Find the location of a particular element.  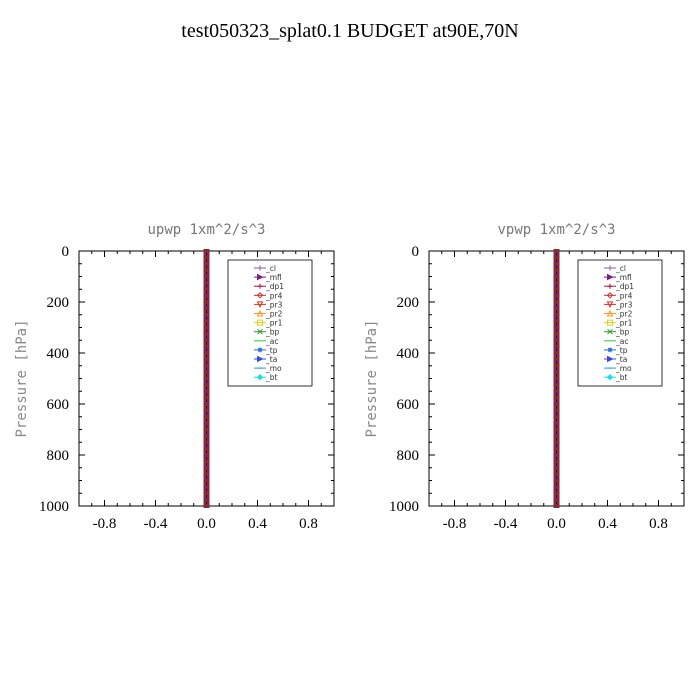

y-tick-label: 400 is located at coordinates (58, 354).